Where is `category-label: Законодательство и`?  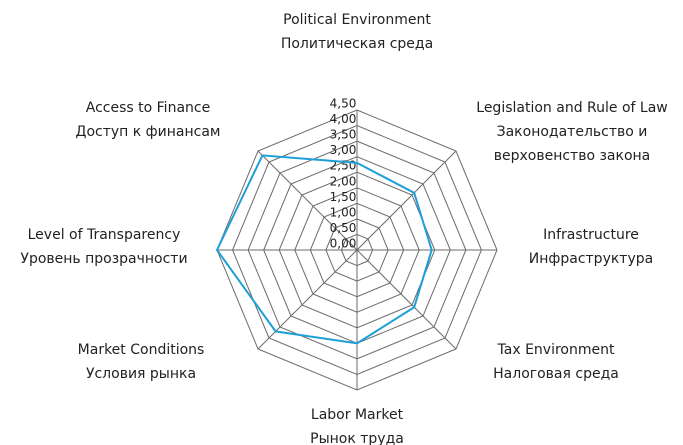
category-label: Законодательство и is located at coordinates (572, 132).